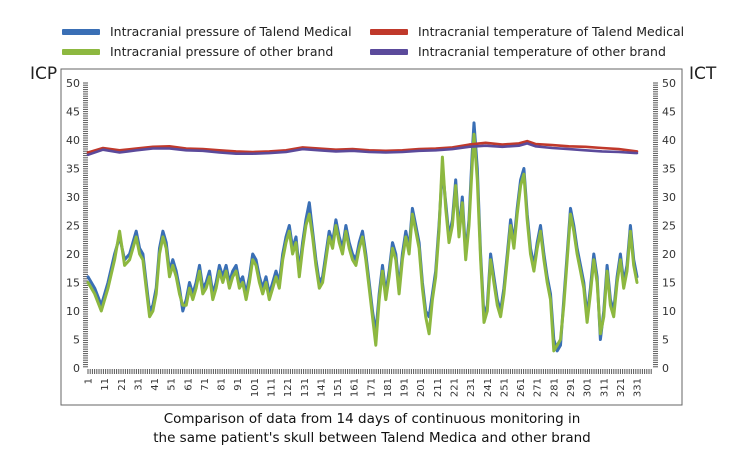  What do you see at coordinates (73, 311) in the screenshot?
I see `left-y-tick-label: 10` at bounding box center [73, 311].